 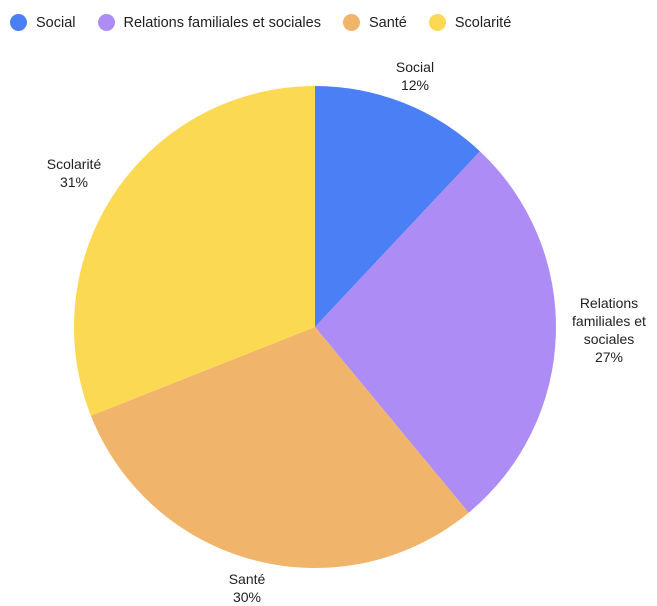 What do you see at coordinates (415, 85) in the screenshot?
I see `slice-value-social: 12%` at bounding box center [415, 85].